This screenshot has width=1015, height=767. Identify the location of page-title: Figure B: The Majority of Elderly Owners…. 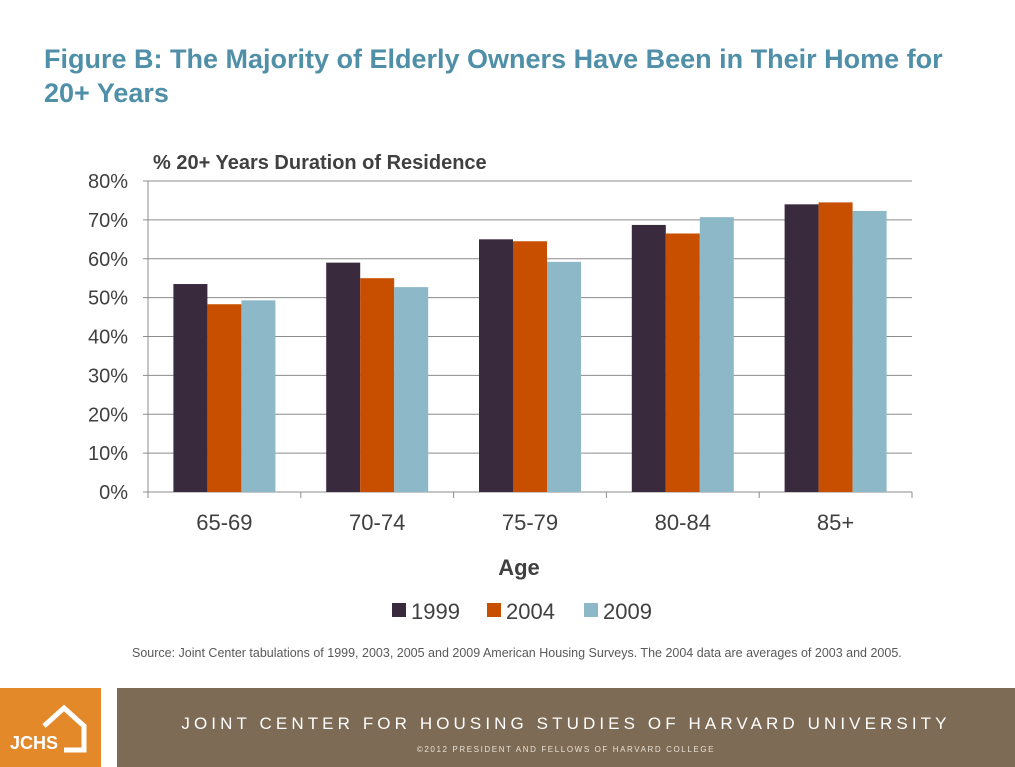
(493, 76).